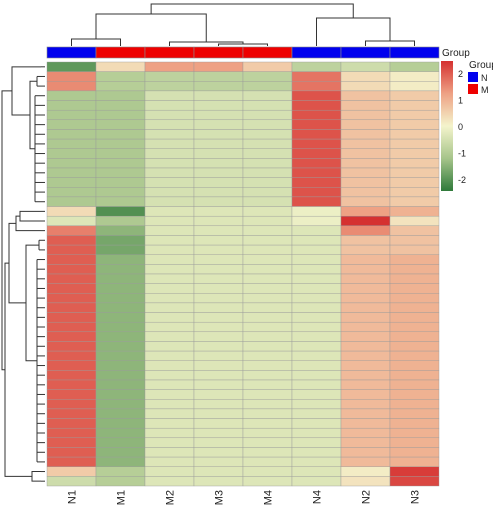 The image size is (493, 505). I want to click on group-annotation-label: Group, so click(456, 53).